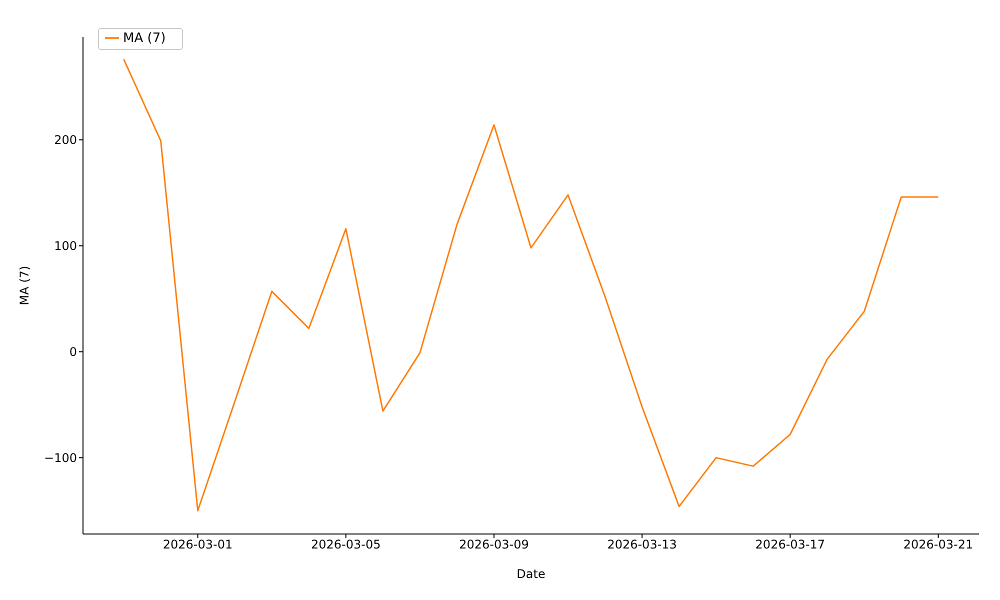 The image size is (1000, 600). I want to click on x-tick-label: 2026-03-01, so click(197, 545).